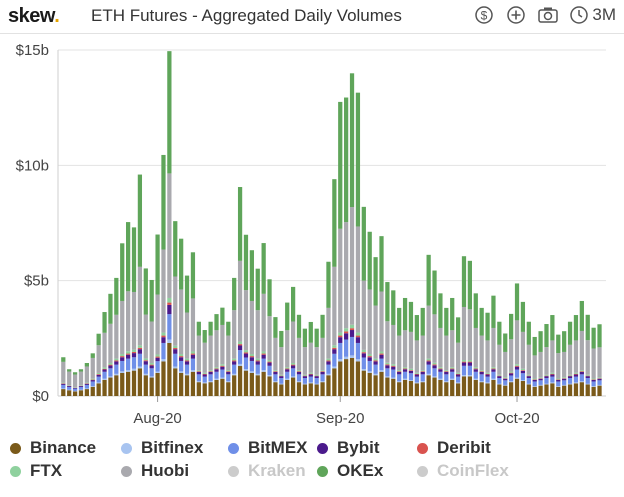 Image resolution: width=624 pixels, height=497 pixels. What do you see at coordinates (516, 15) in the screenshot?
I see `plus-circle-icon` at bounding box center [516, 15].